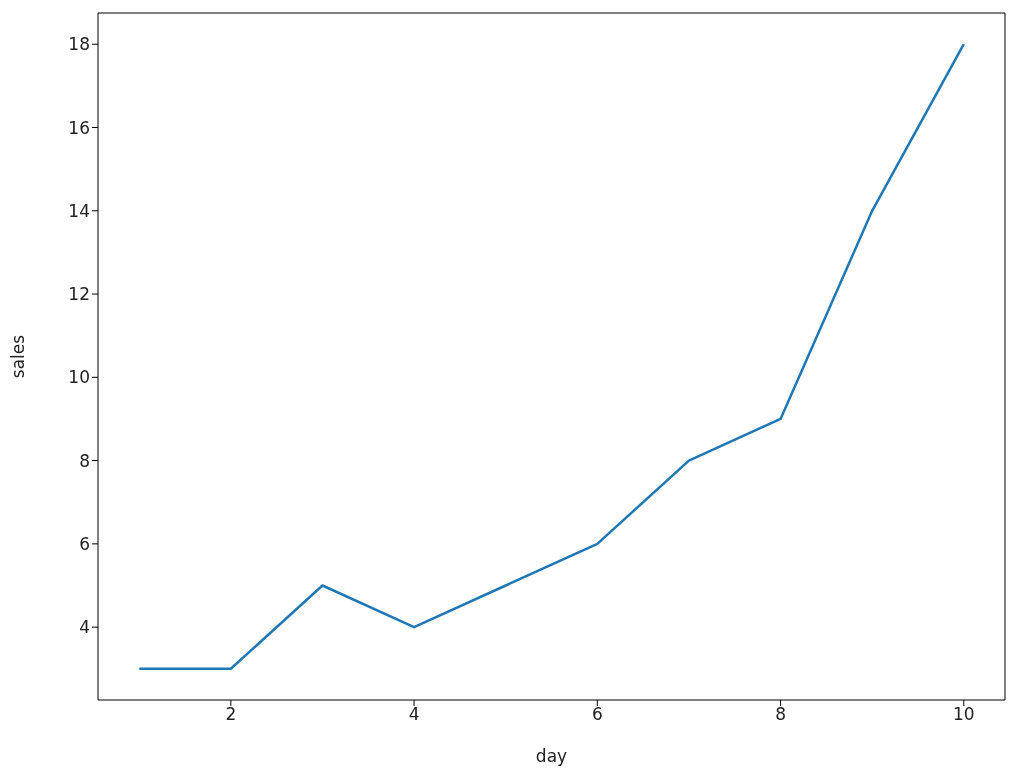 This screenshot has width=1016, height=784. I want to click on y-tick-label: 18, so click(79, 44).